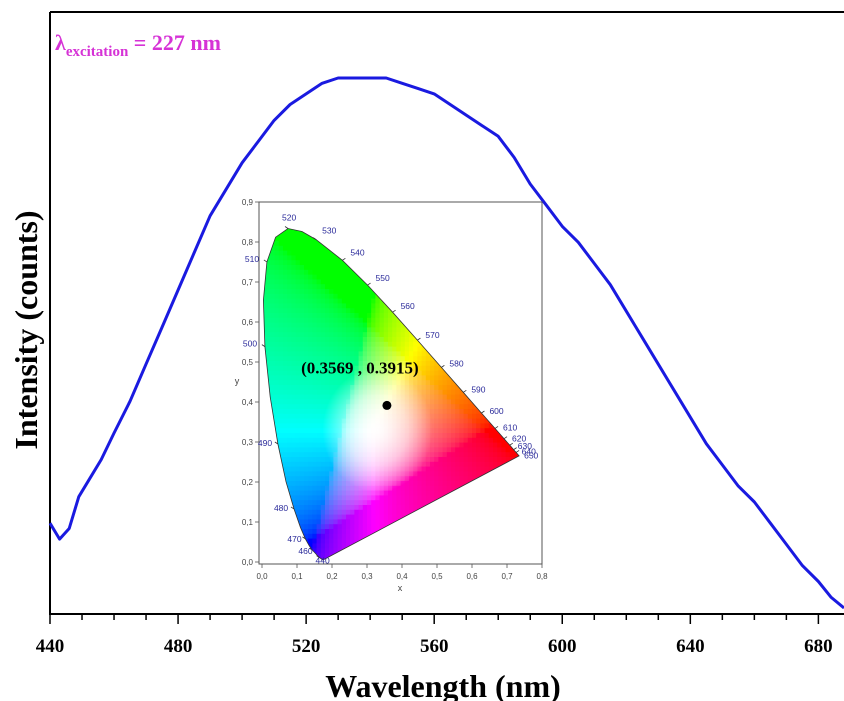  I want to click on x-tick-label: 600, so click(562, 646).